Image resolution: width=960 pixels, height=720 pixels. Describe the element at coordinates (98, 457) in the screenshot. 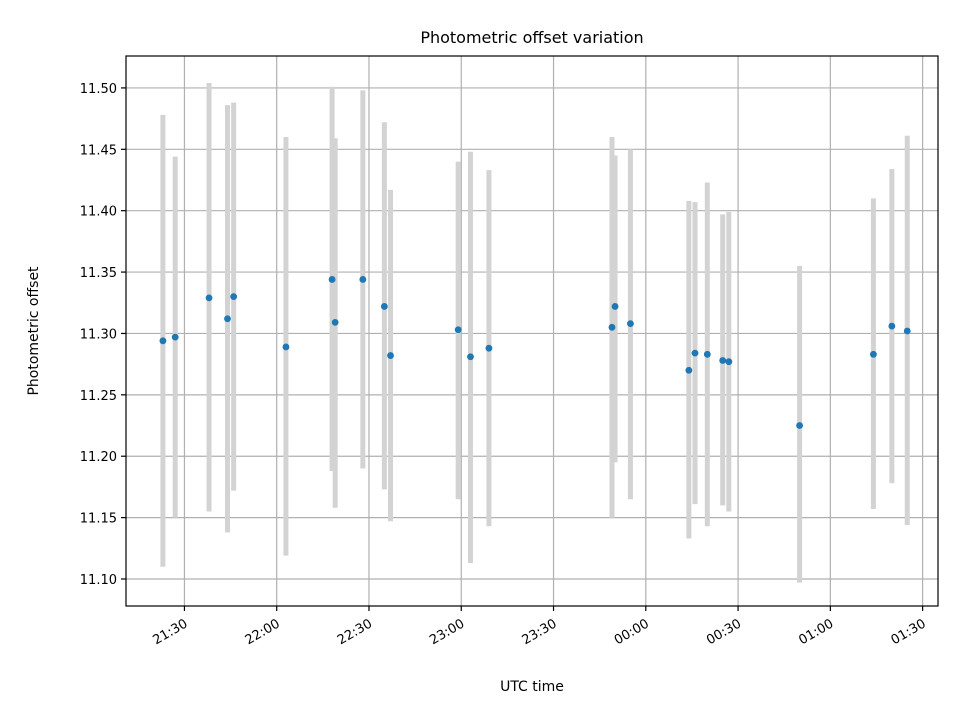

I see `y-tick-label: 11.20` at that location.